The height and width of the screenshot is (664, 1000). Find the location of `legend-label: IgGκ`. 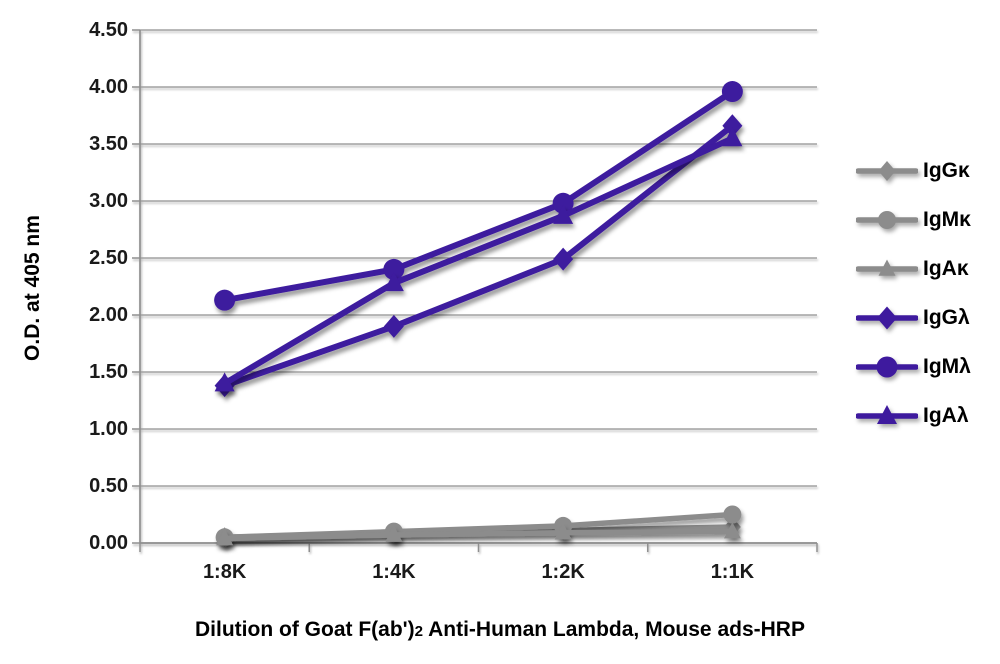

legend-label: IgGκ is located at coordinates (946, 170).